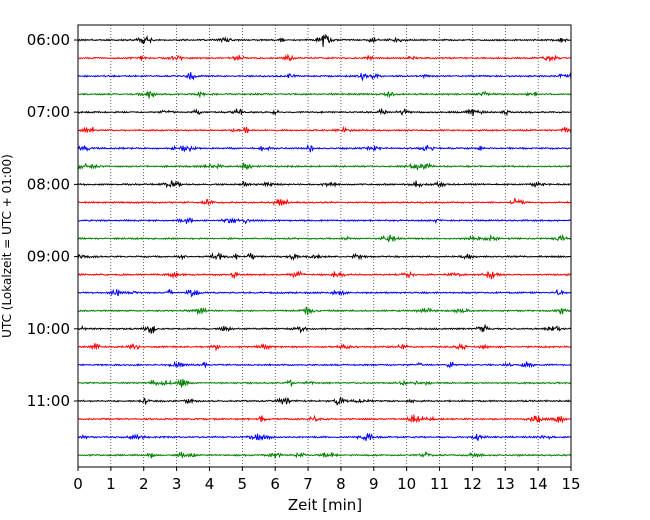 The width and height of the screenshot is (650, 520). What do you see at coordinates (505, 484) in the screenshot?
I see `x-tick-label: 13` at bounding box center [505, 484].